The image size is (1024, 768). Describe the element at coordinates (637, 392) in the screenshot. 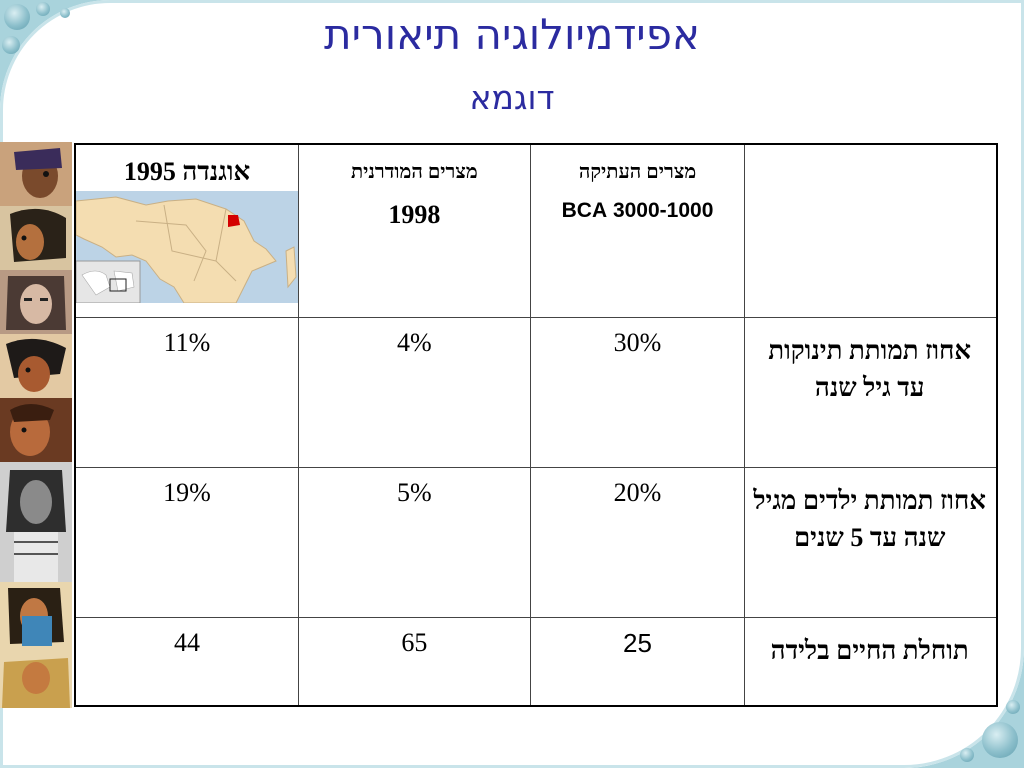

I see `table-cell: 30%` at that location.